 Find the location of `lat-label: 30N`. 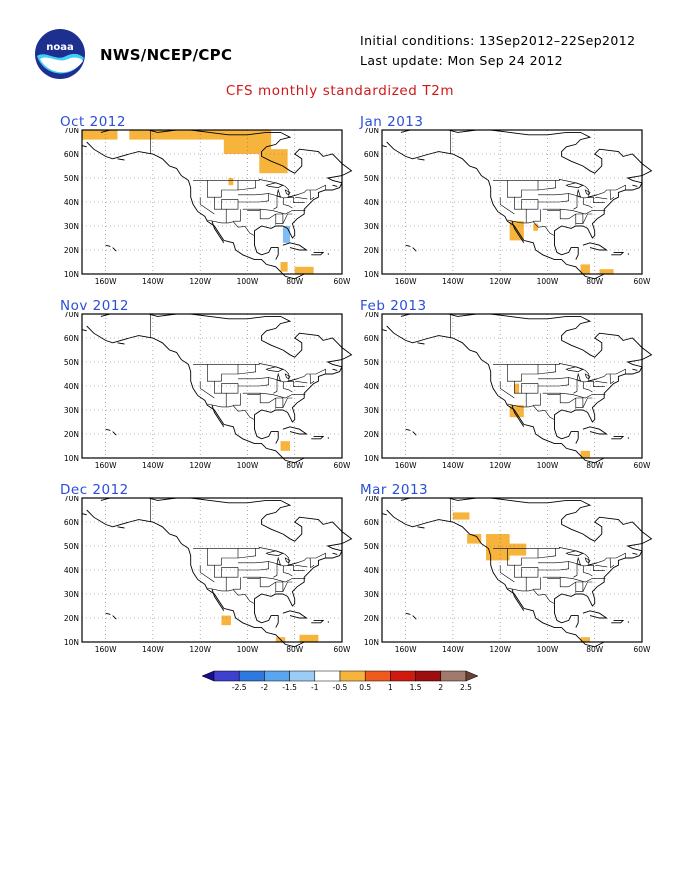

lat-label: 30N is located at coordinates (71, 226).